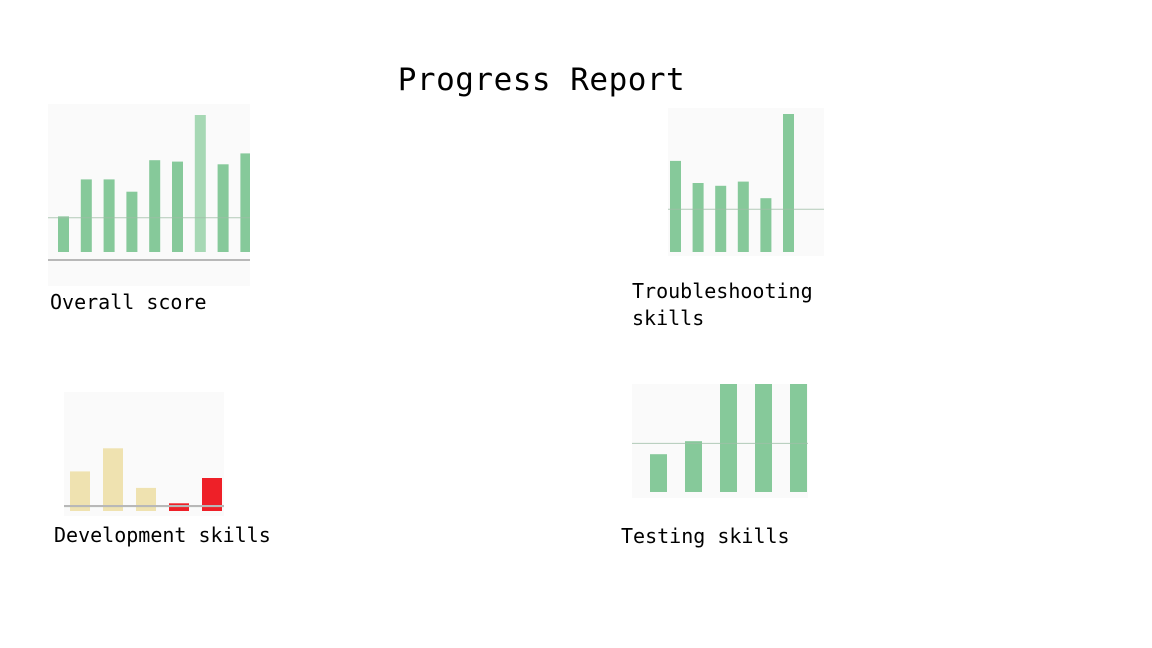  What do you see at coordinates (144, 479) in the screenshot?
I see `development-skills-plot` at bounding box center [144, 479].